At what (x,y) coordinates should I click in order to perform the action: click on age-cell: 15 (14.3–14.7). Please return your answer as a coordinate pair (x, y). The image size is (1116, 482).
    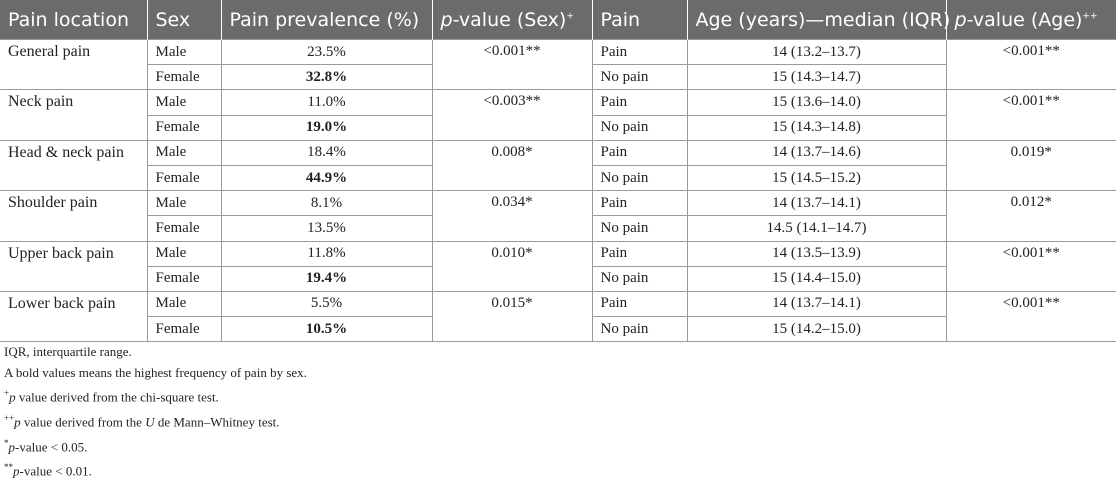
    Looking at the image, I should click on (816, 77).